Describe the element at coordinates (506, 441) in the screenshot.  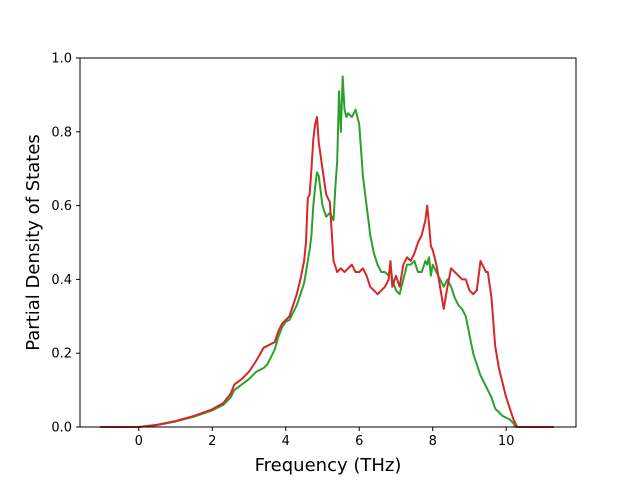
I see `x-tick-label: 10` at that location.